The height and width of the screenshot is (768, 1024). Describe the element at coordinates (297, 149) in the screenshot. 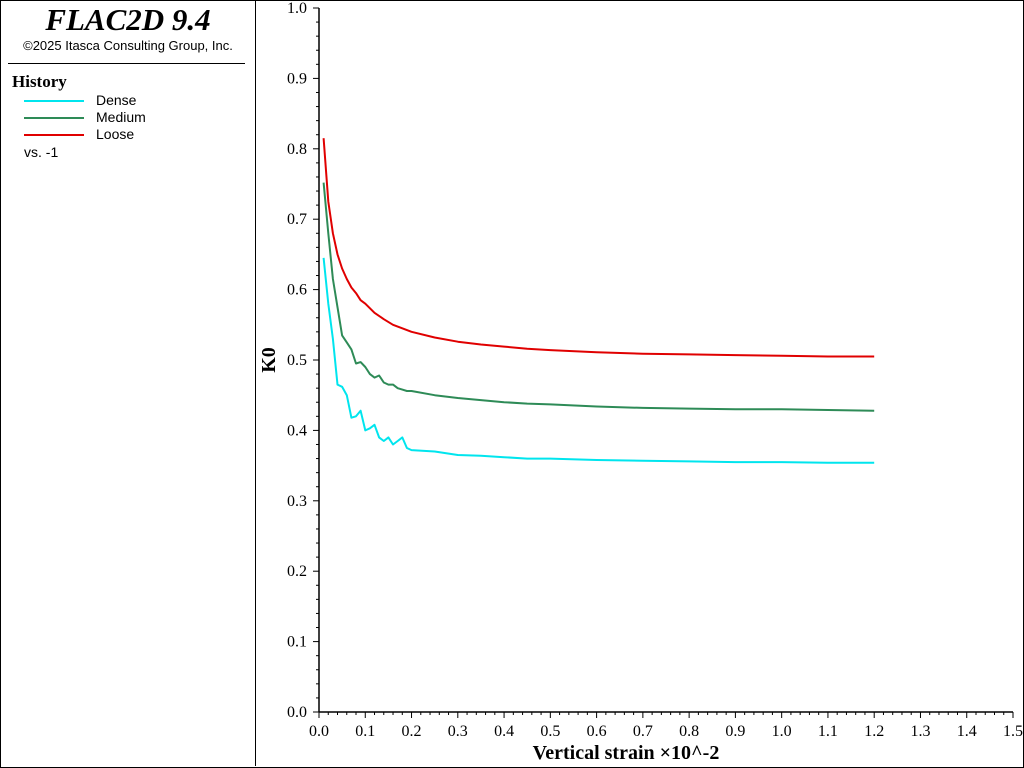

I see `y-tick-label: 0.8` at that location.